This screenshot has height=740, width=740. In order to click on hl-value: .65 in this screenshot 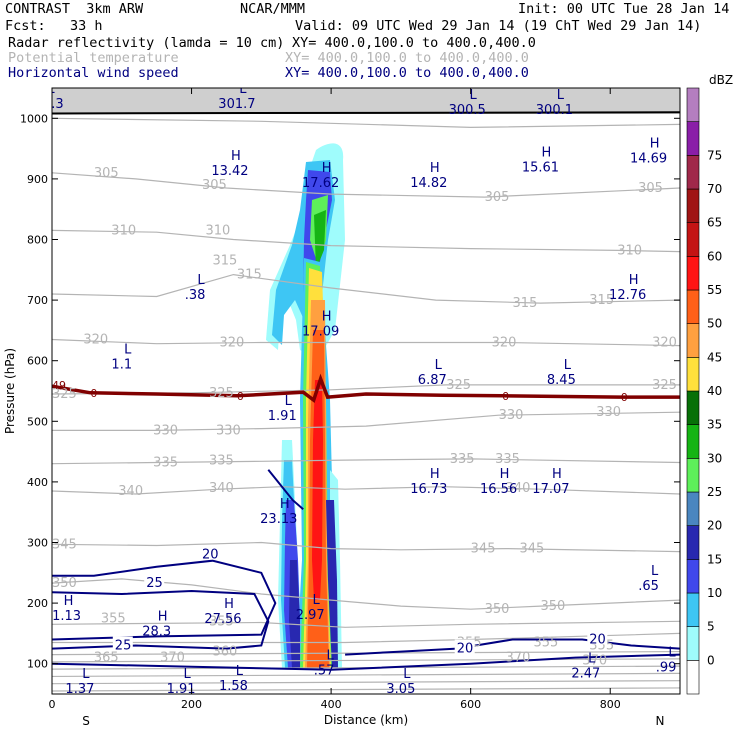, I will do `click(648, 586)`.